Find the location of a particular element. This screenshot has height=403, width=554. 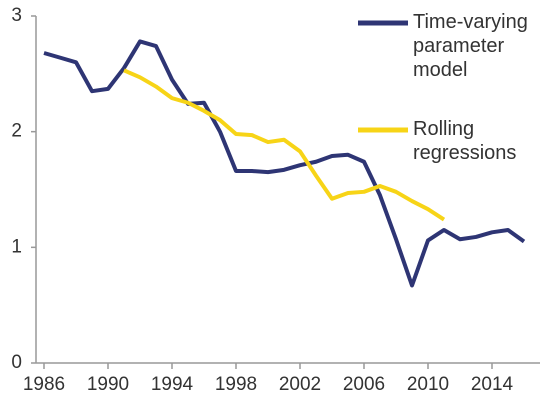

y-tick-label: 2 is located at coordinates (16, 131).